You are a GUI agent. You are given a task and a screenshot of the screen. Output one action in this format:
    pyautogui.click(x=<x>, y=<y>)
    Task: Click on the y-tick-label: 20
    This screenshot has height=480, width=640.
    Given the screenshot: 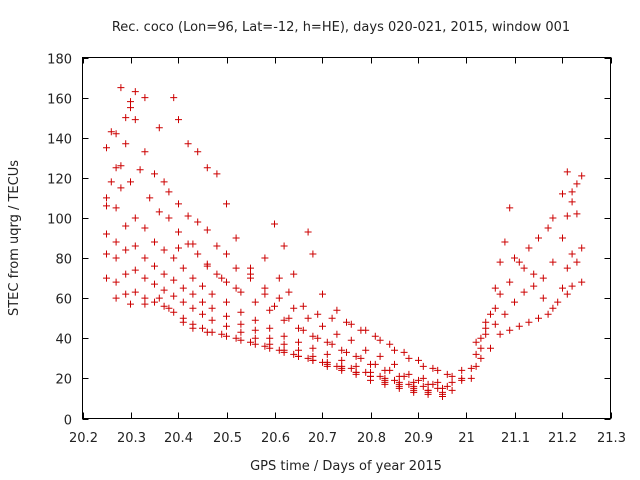 What is the action you would take?
    pyautogui.click(x=63, y=380)
    